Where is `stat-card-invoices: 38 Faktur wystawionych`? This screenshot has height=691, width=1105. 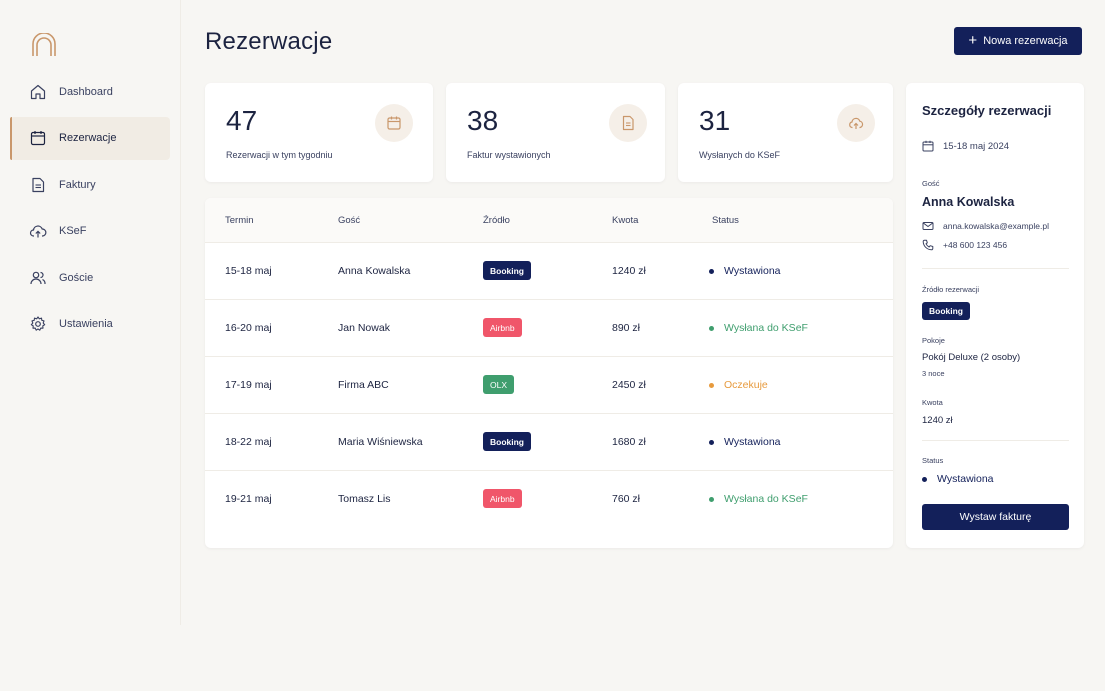 stat-card-invoices: 38 Faktur wystawionych is located at coordinates (555, 132).